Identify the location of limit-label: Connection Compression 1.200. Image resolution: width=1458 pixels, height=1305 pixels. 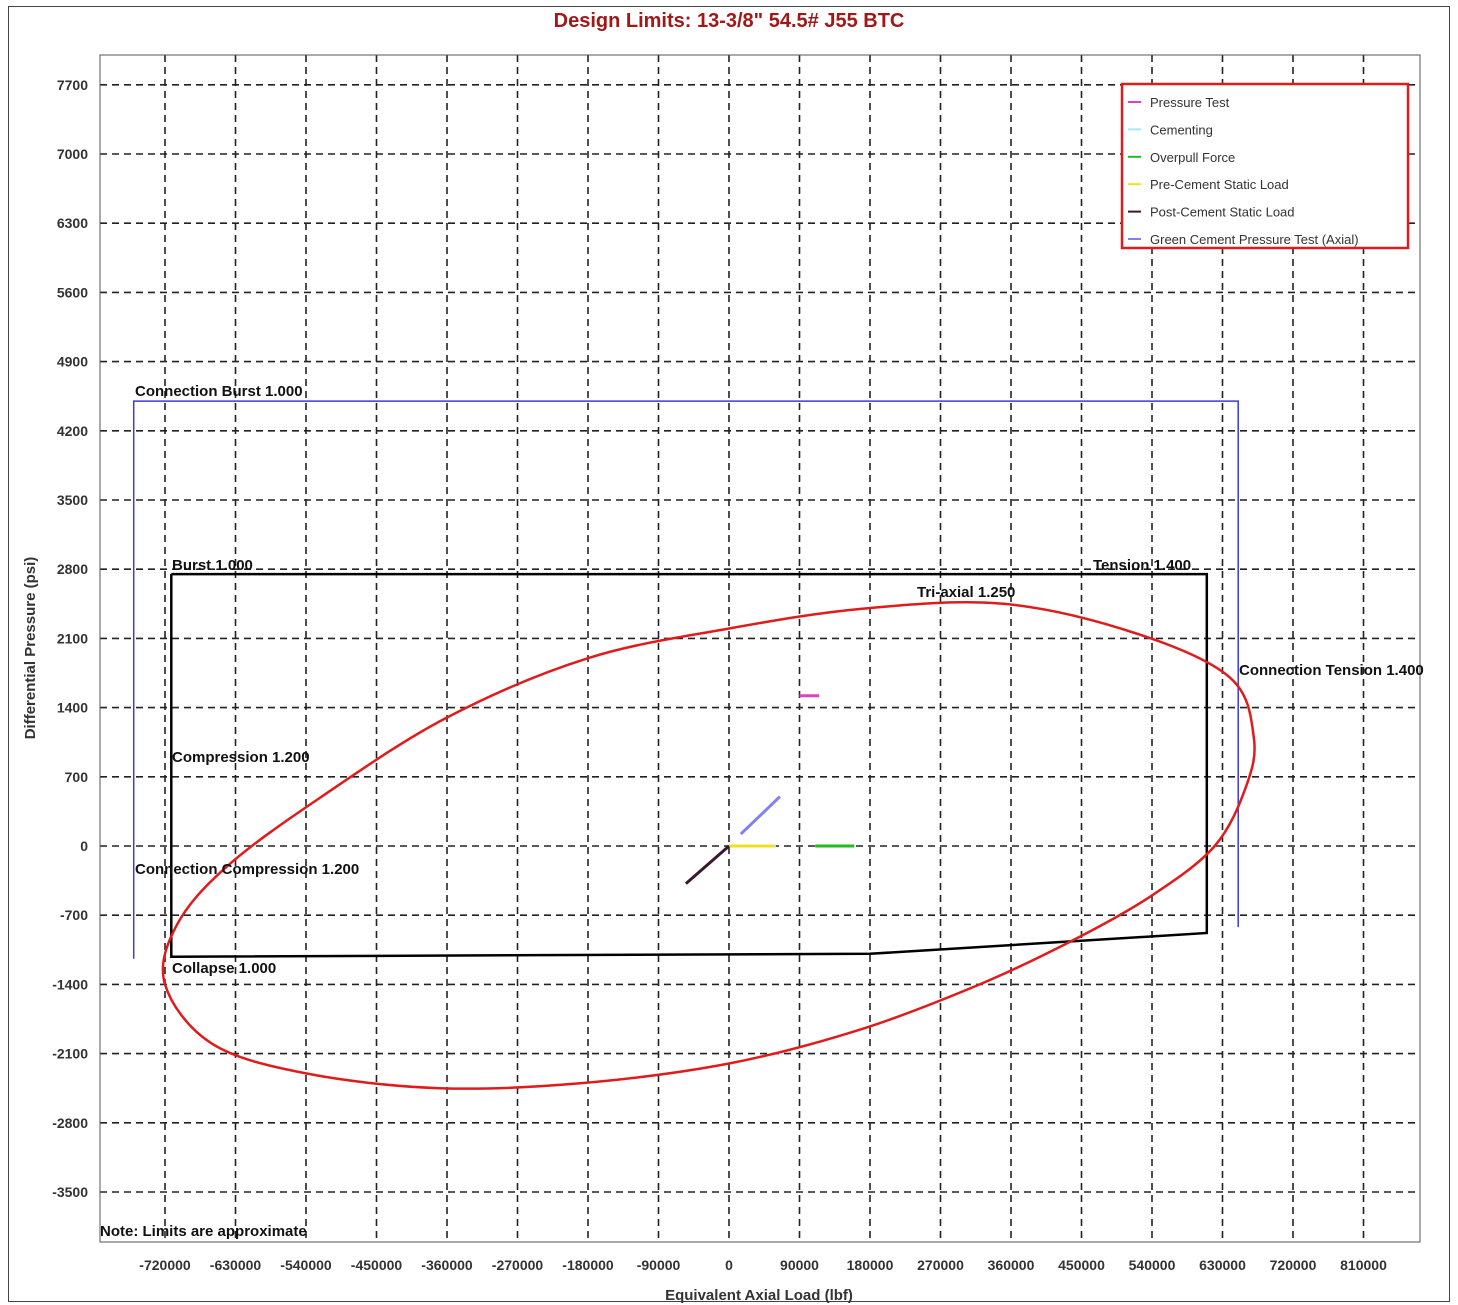
(247, 869).